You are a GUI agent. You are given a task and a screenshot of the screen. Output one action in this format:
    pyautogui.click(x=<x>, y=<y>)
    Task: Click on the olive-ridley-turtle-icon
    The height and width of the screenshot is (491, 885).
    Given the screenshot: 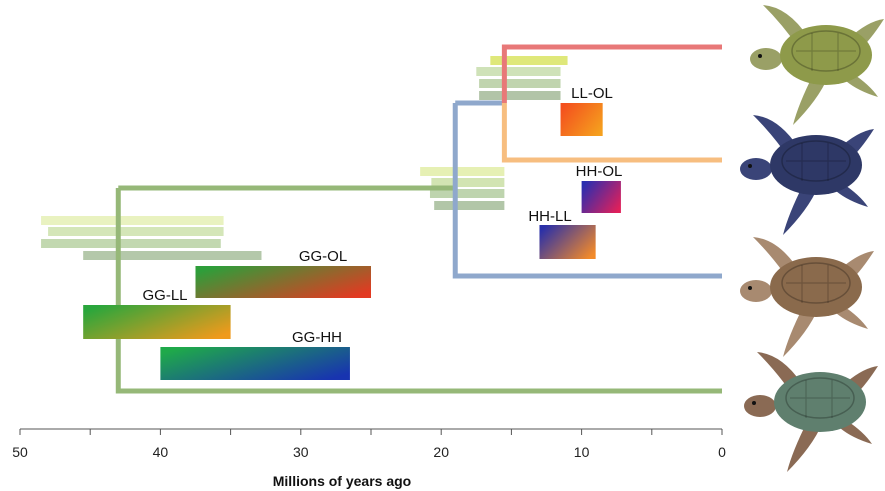 What is the action you would take?
    pyautogui.click(x=817, y=65)
    